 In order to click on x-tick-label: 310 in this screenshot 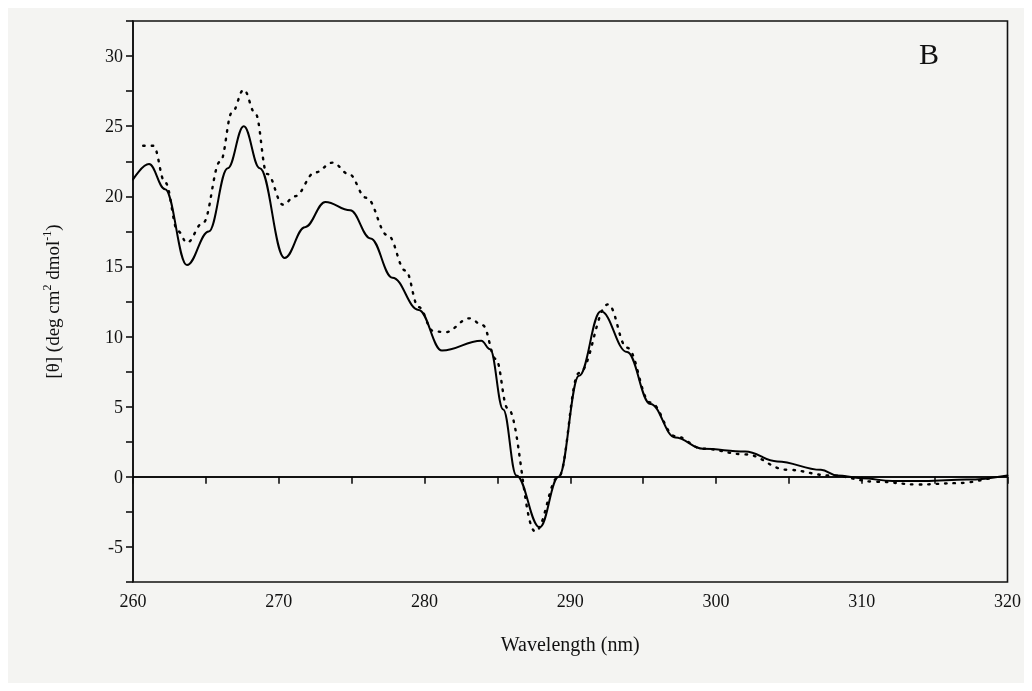, I will do `click(862, 601)`.